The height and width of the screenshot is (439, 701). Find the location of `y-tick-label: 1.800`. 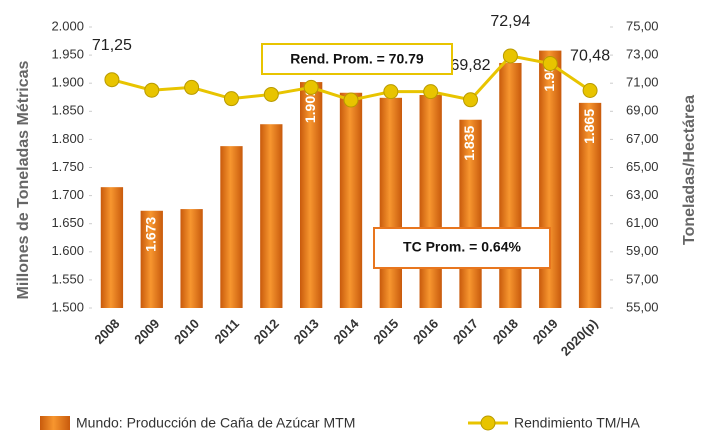

y-tick-label: 1.800 is located at coordinates (67, 138).